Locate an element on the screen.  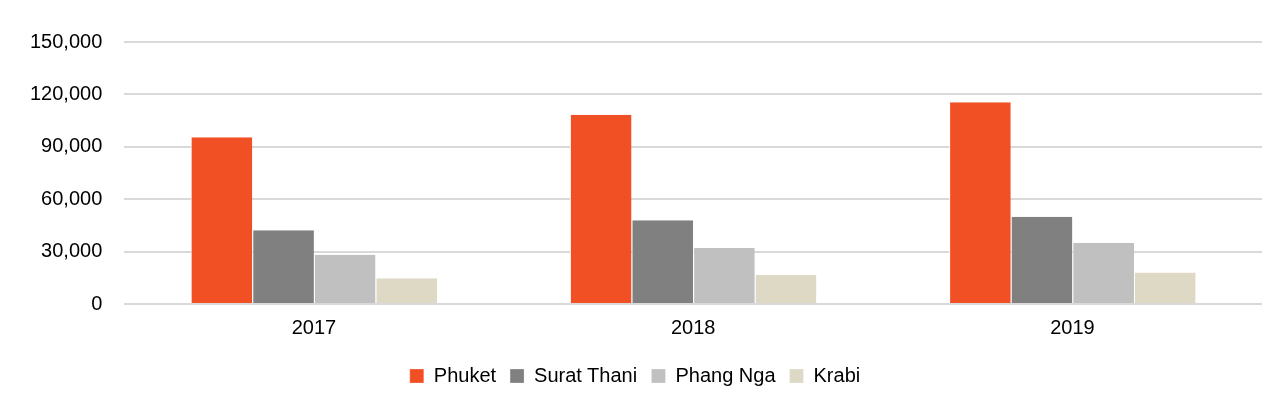
y-tick-label: 0 is located at coordinates (97, 302).